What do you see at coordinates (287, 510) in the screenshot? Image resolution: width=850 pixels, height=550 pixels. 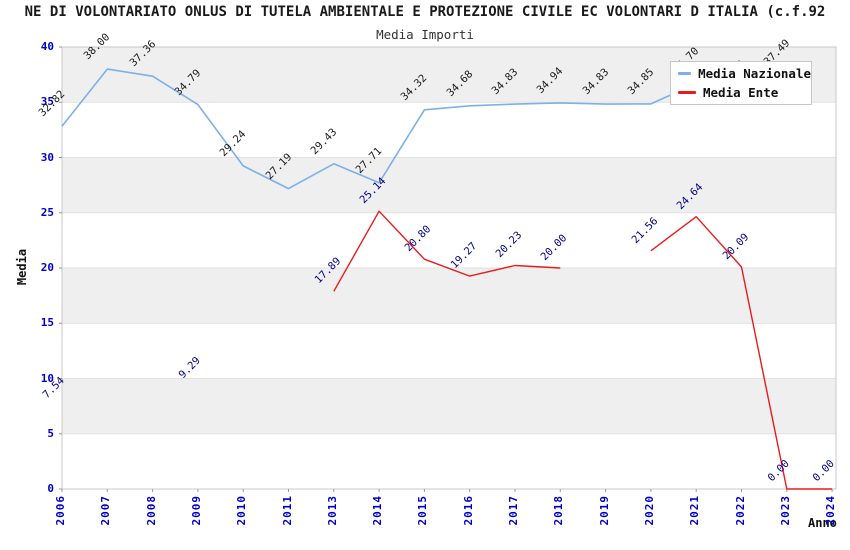 I see `x-tick-2011: 2011` at bounding box center [287, 510].